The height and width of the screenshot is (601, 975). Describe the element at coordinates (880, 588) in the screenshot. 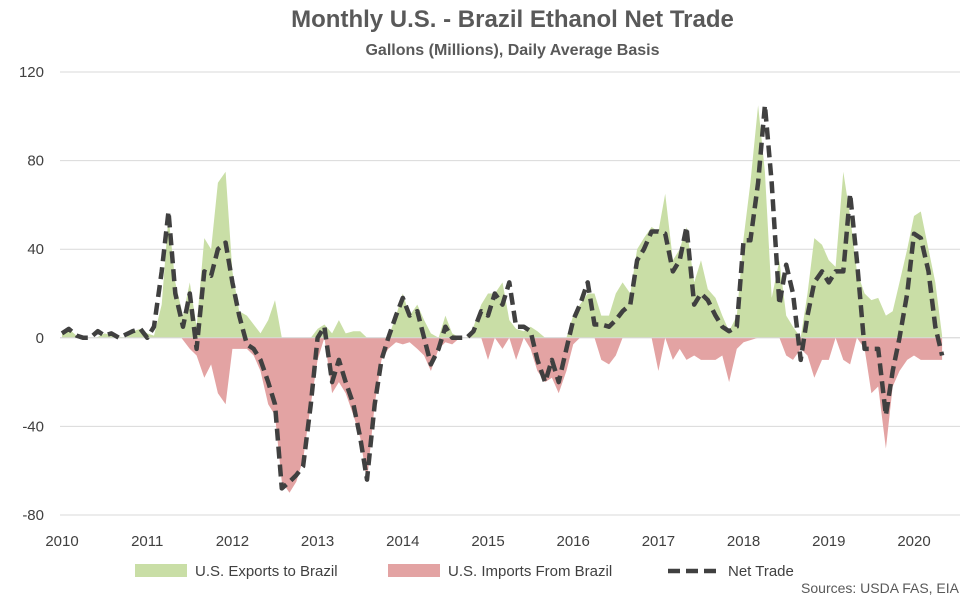

I see `source-note: Sources: USDA FAS, EIA` at that location.